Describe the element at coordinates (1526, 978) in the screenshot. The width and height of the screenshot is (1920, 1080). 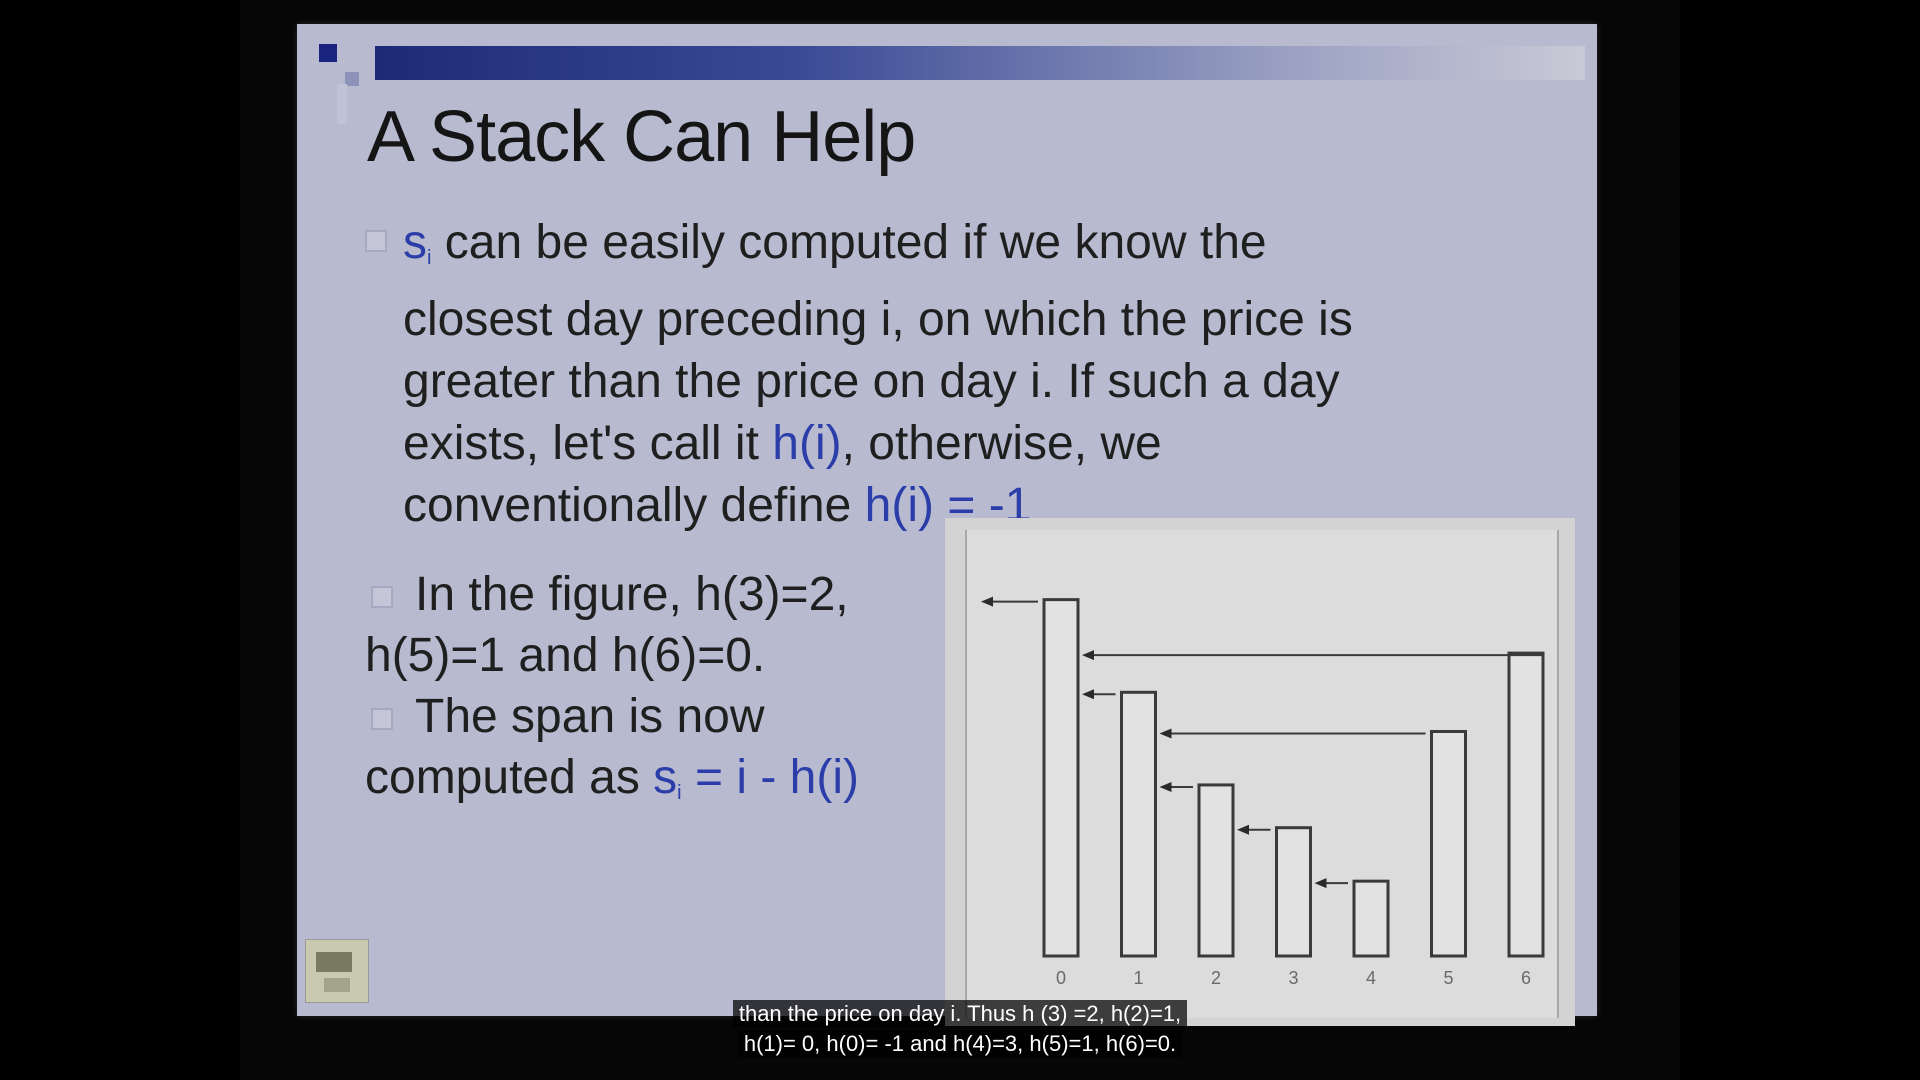
I see `tick-label: 6` at that location.